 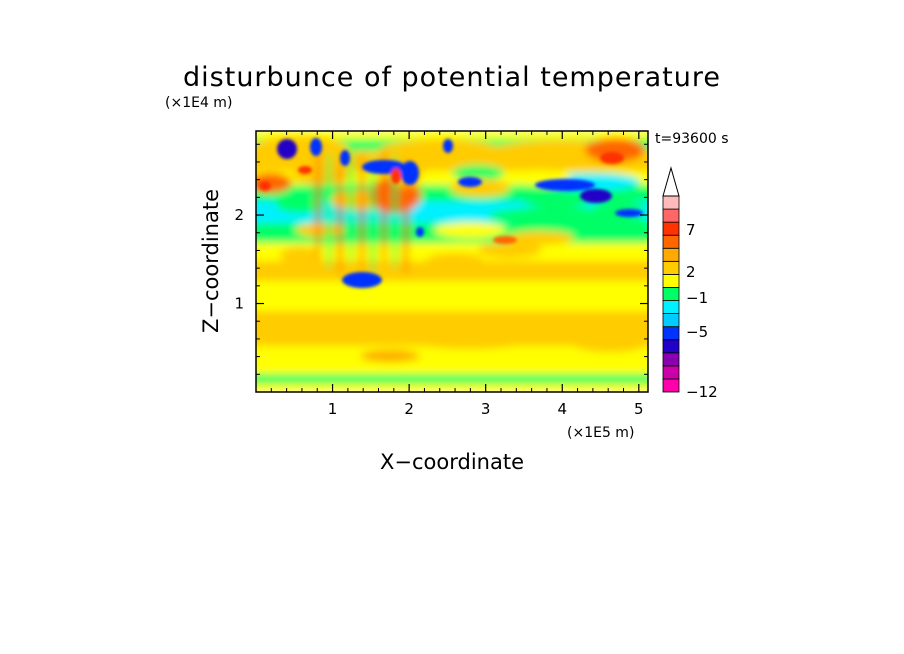 I want to click on time-label: t=93600 s, so click(x=692, y=139).